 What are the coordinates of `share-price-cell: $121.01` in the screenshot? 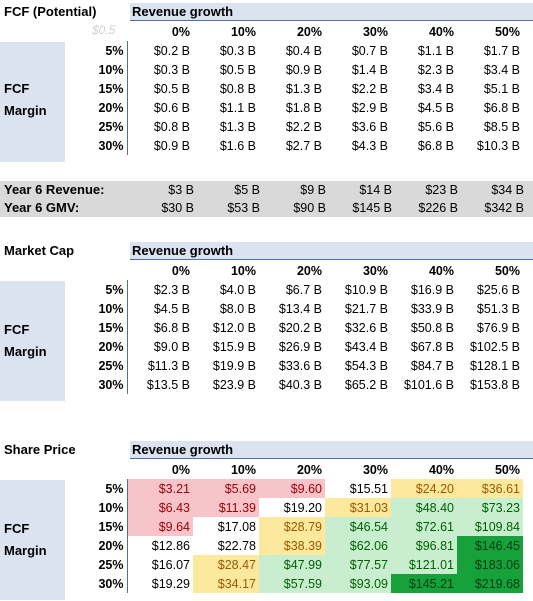 It's located at (424, 564).